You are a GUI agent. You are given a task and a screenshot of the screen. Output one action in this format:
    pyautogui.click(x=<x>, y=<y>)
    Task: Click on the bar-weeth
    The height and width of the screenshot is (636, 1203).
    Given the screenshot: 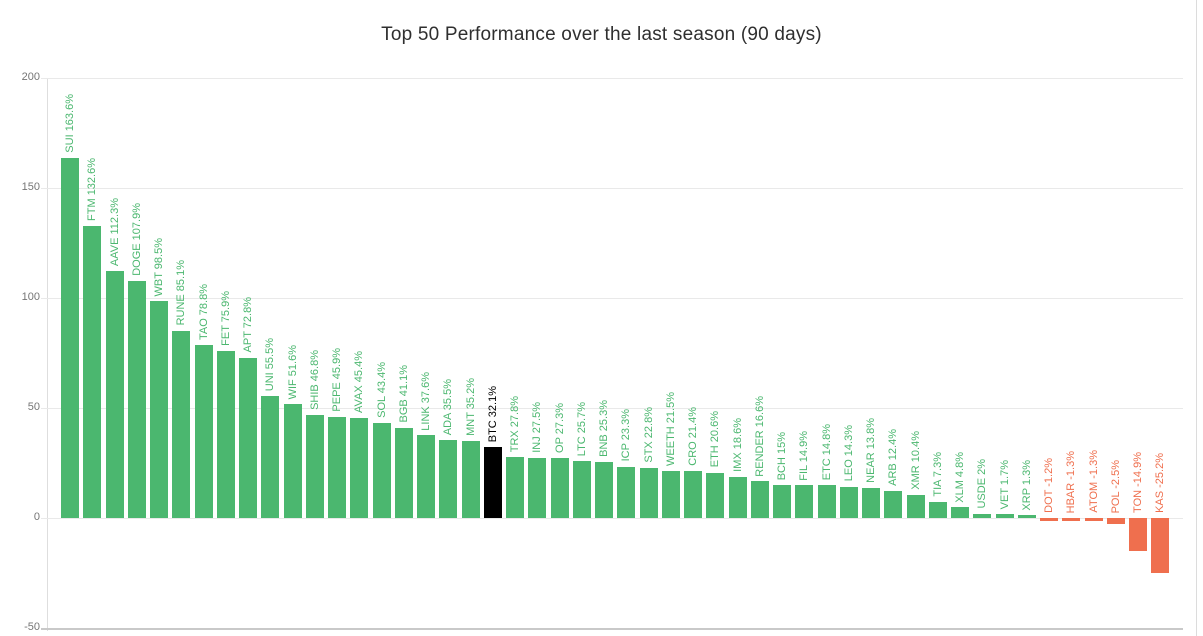 What is the action you would take?
    pyautogui.click(x=670, y=494)
    